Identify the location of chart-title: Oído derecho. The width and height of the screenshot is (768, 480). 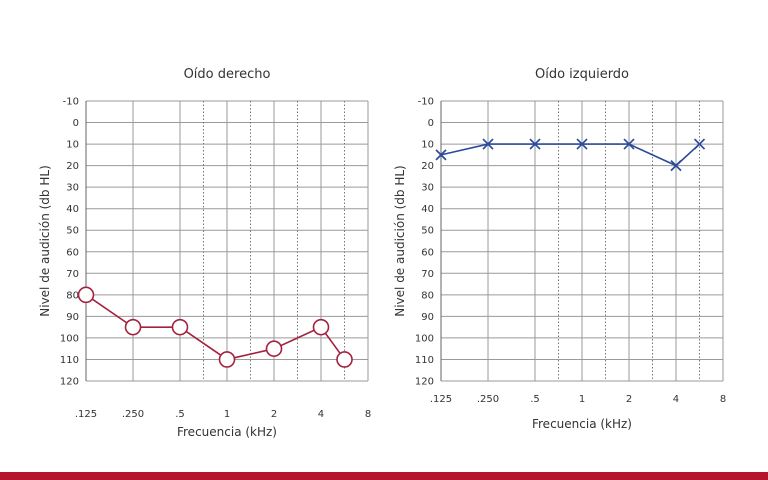
(227, 74).